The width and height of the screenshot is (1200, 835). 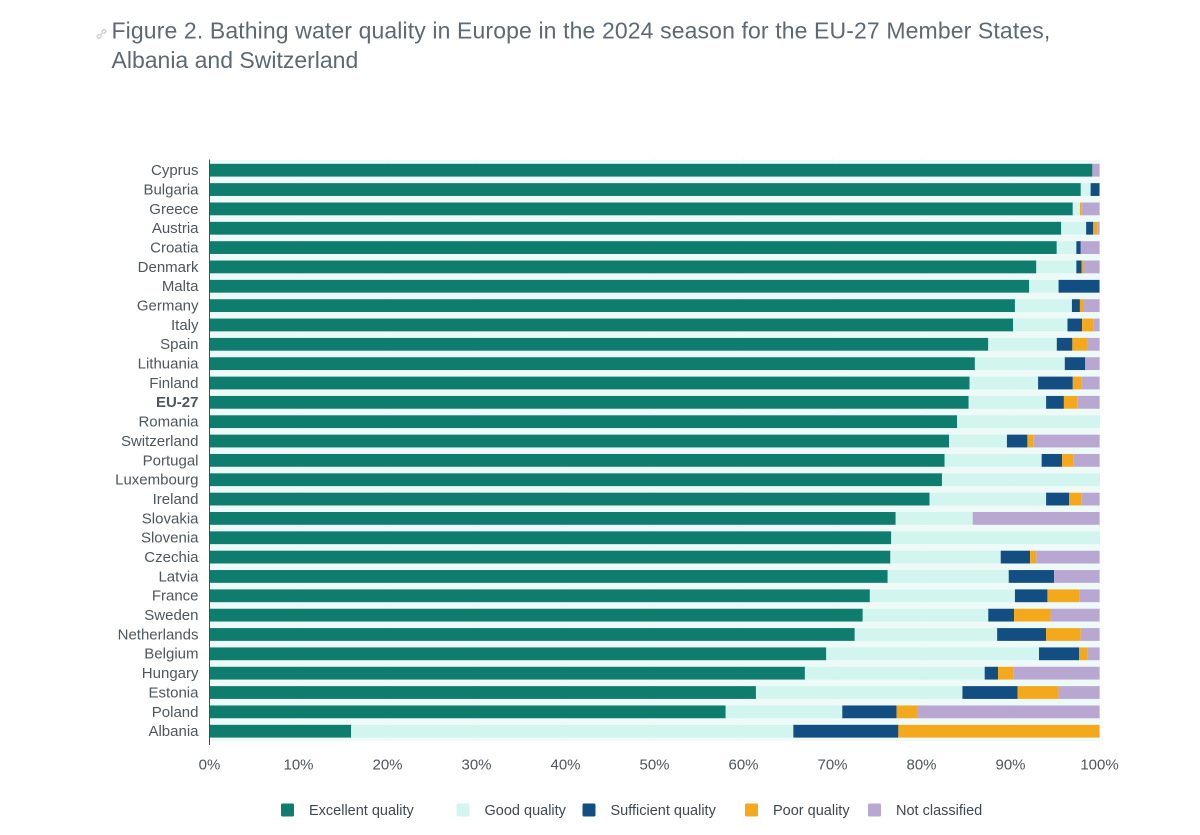 What do you see at coordinates (175, 170) in the screenshot?
I see `svg-text: Cyprus` at bounding box center [175, 170].